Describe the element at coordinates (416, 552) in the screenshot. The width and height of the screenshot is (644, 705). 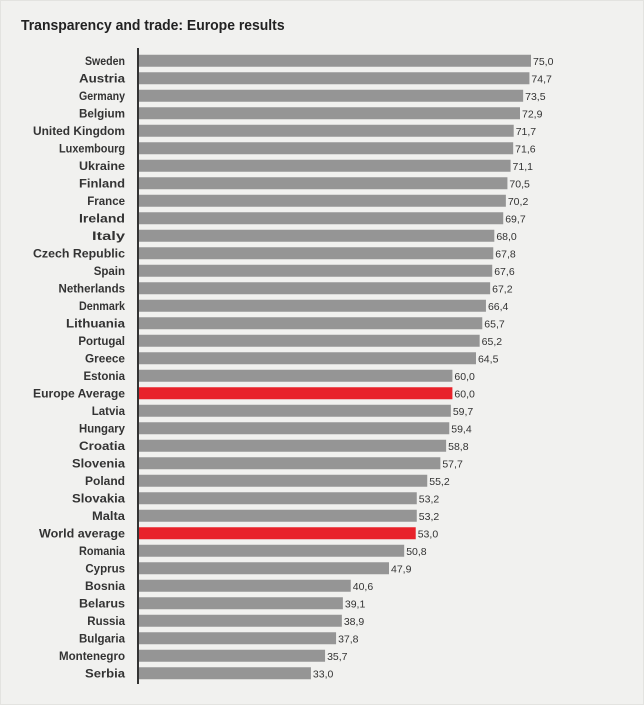
I see `value-label-romania: 50,8` at that location.